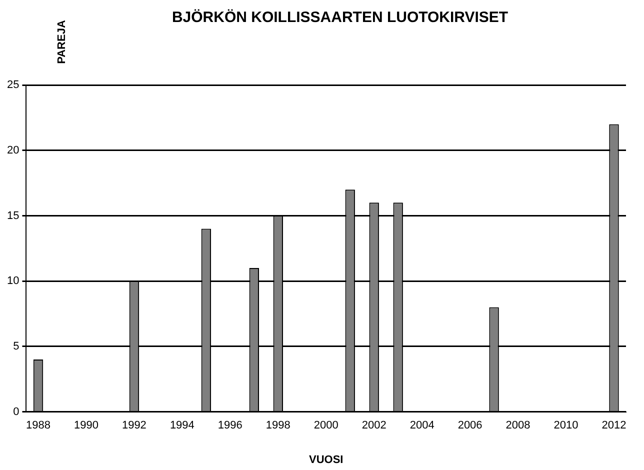 The height and width of the screenshot is (470, 644). I want to click on x-axis-title: VUOSI, so click(326, 460).